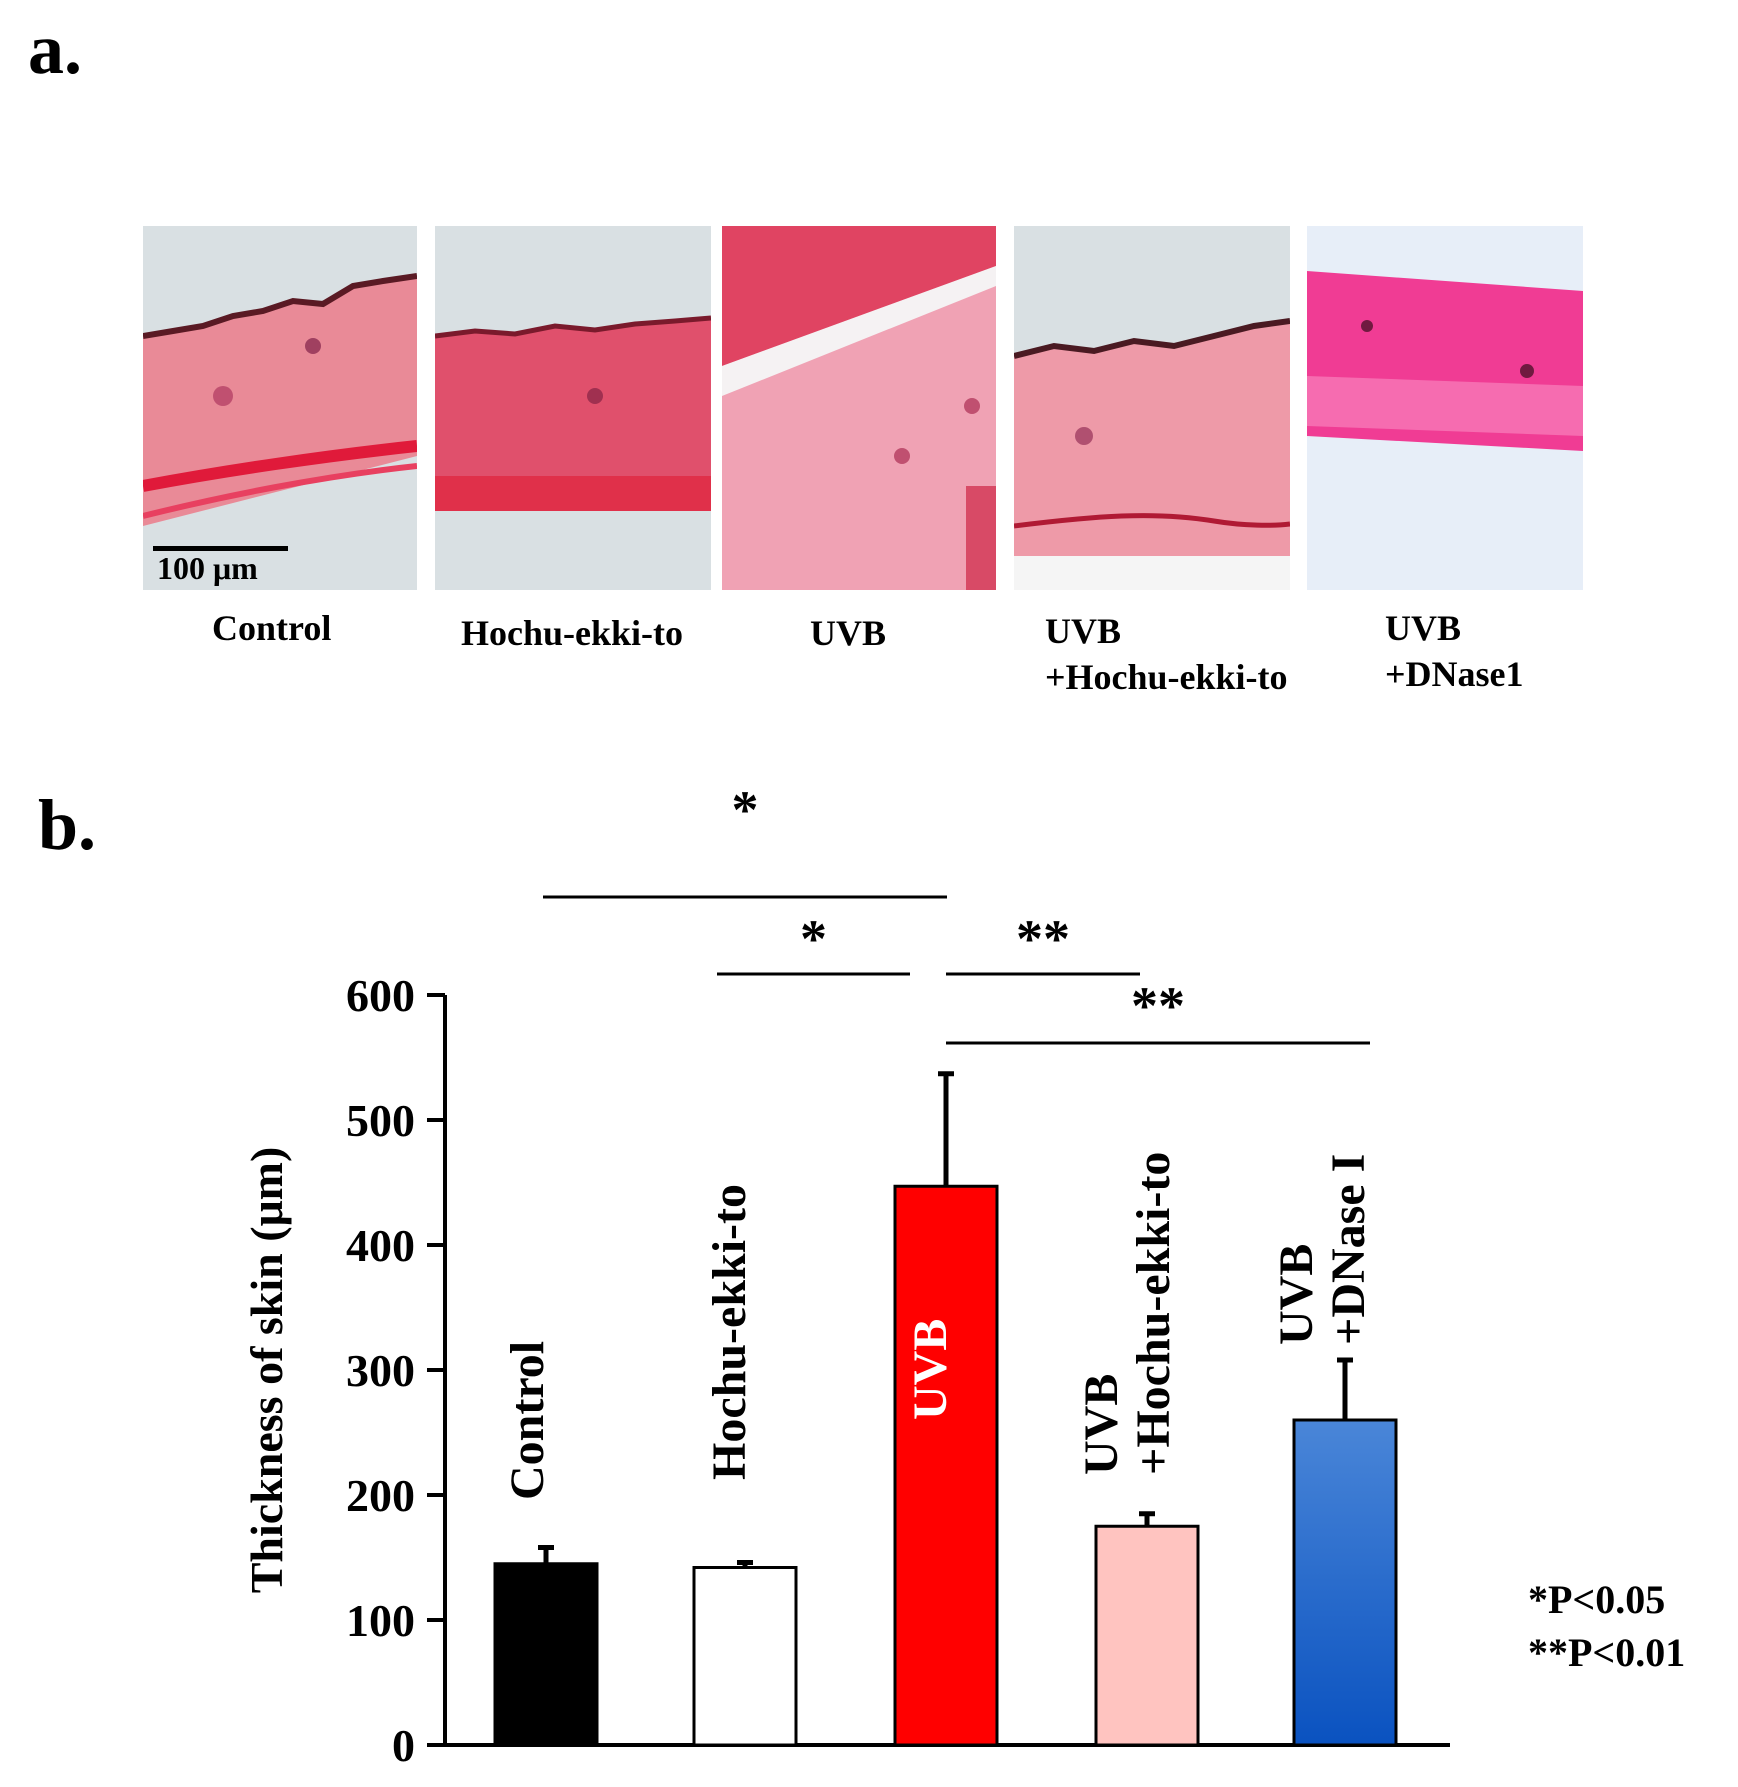 The width and height of the screenshot is (1738, 1787). I want to click on category-label-2: Hochu-ekki-to, so click(729, 1332).